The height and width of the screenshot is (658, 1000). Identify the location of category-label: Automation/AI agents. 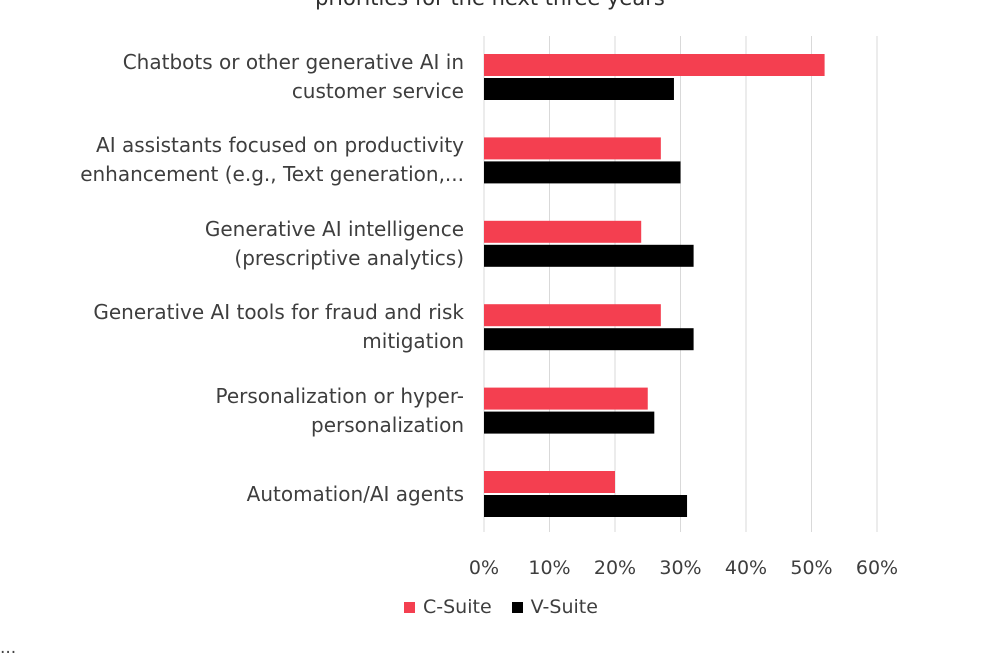
(252, 494).